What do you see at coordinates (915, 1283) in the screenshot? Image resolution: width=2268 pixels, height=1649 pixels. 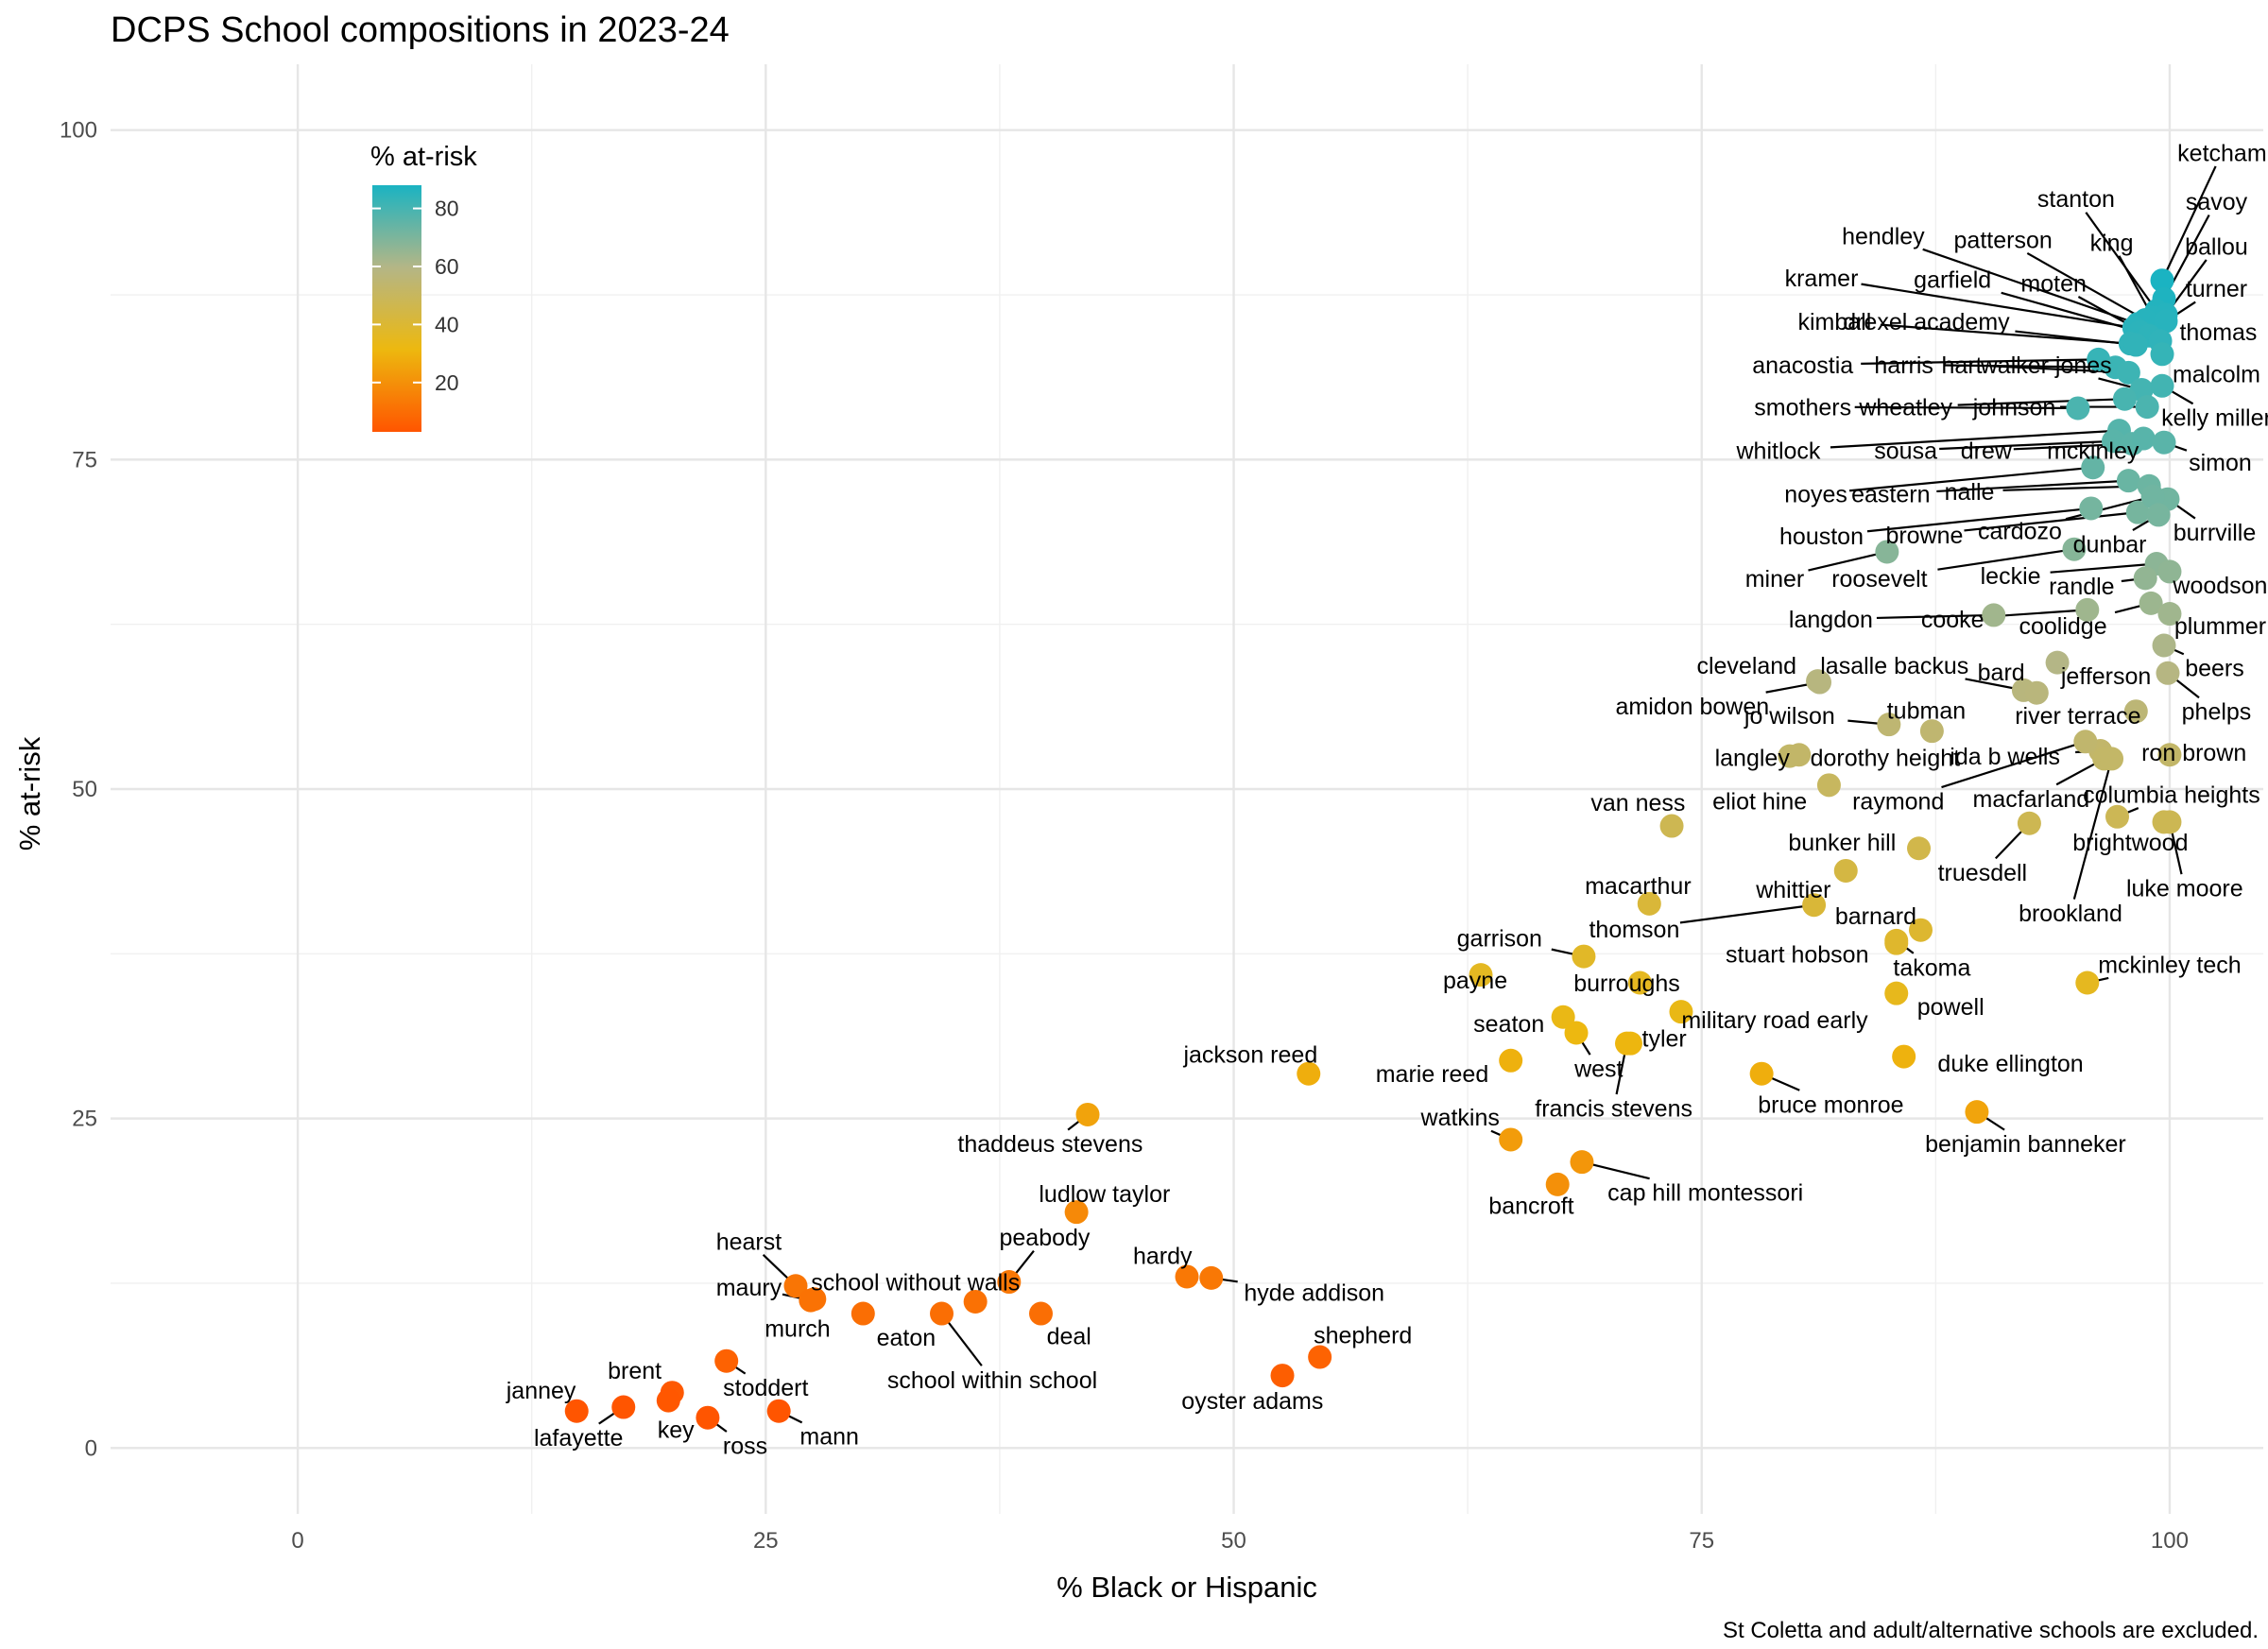 I see `point-label: school without walls` at bounding box center [915, 1283].